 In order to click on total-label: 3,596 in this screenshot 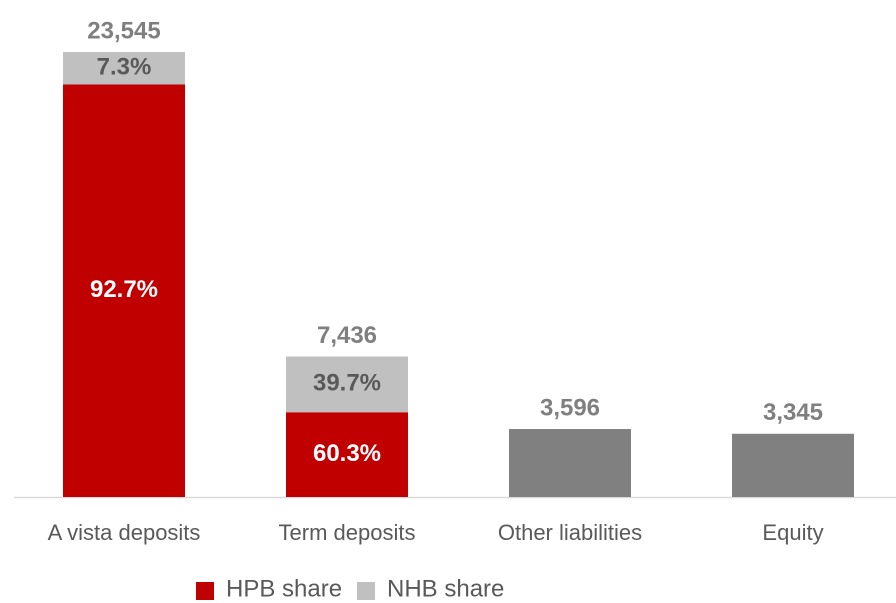, I will do `click(570, 407)`.